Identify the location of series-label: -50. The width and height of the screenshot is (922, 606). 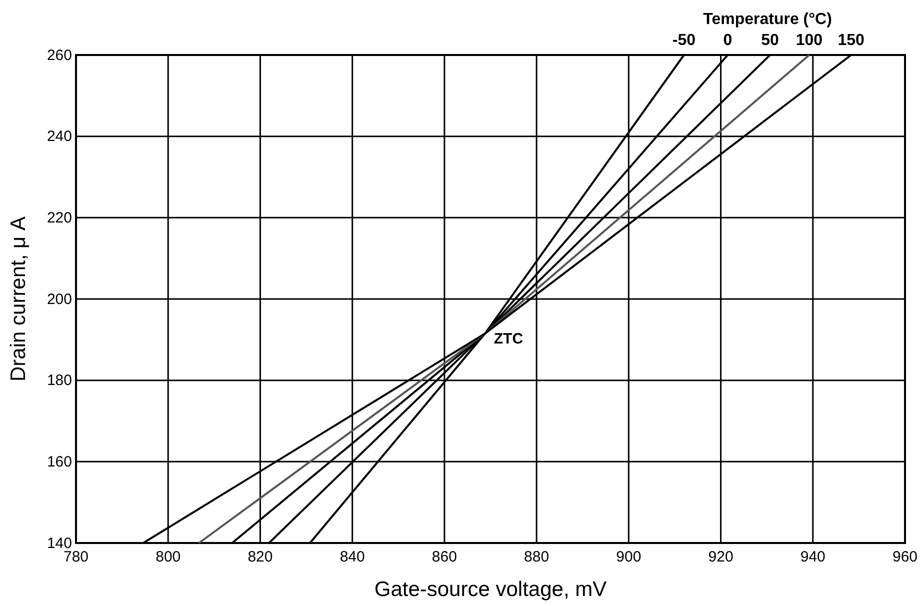
(684, 40).